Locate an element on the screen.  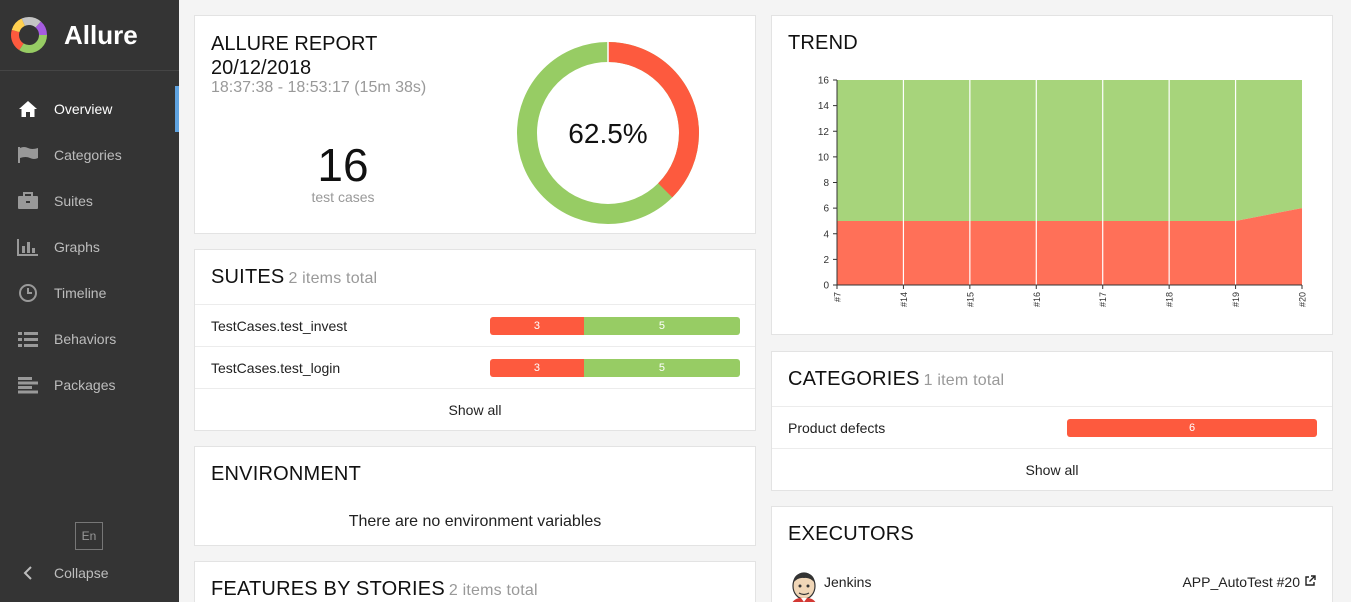
pass-percent: 62.5% is located at coordinates (607, 133).